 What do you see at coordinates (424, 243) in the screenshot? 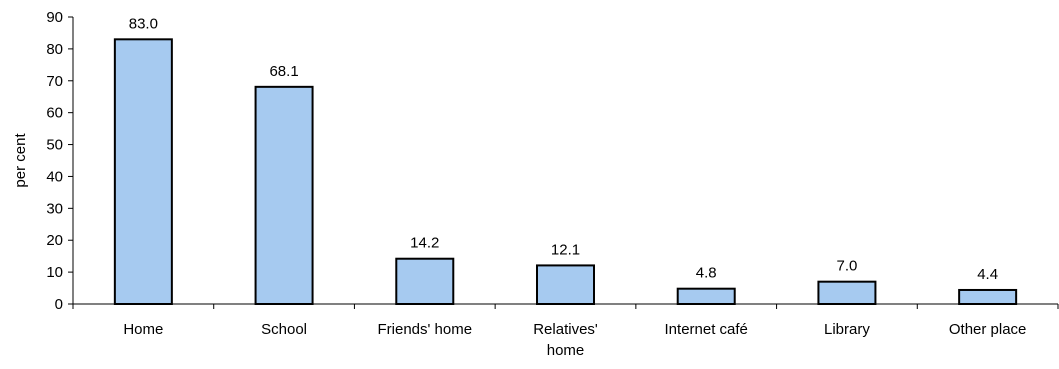
I see `data-label: 14.2` at bounding box center [424, 243].